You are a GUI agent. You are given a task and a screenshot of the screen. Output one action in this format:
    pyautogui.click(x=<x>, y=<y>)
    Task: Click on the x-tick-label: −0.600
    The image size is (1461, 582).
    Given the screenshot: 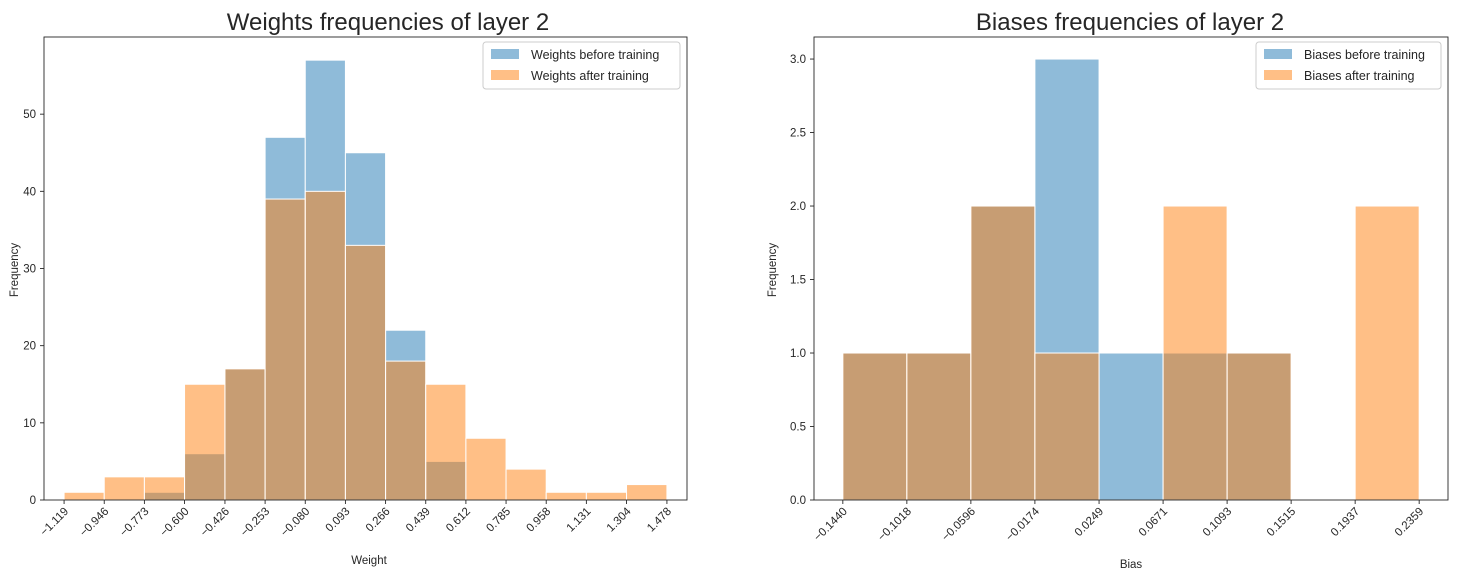 What is the action you would take?
    pyautogui.click(x=175, y=523)
    